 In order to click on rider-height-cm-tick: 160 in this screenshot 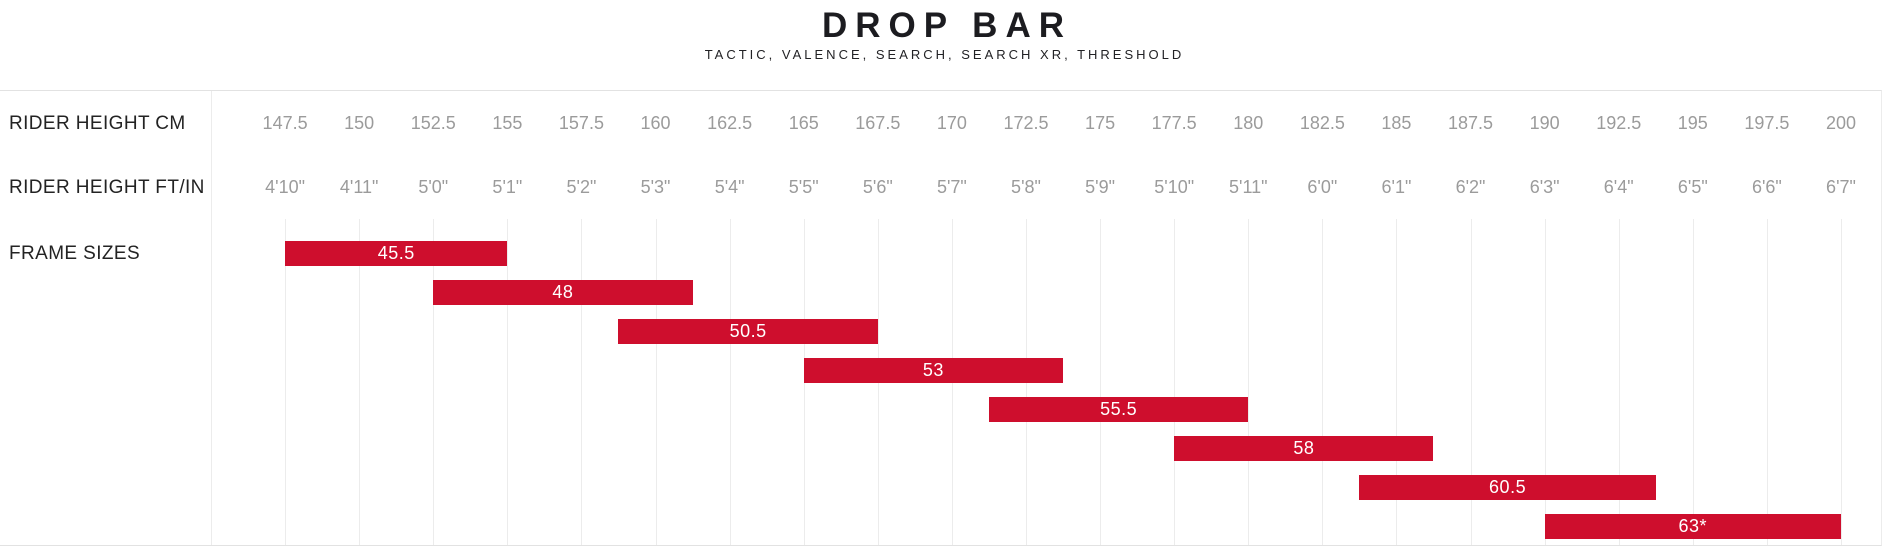, I will do `click(655, 123)`.